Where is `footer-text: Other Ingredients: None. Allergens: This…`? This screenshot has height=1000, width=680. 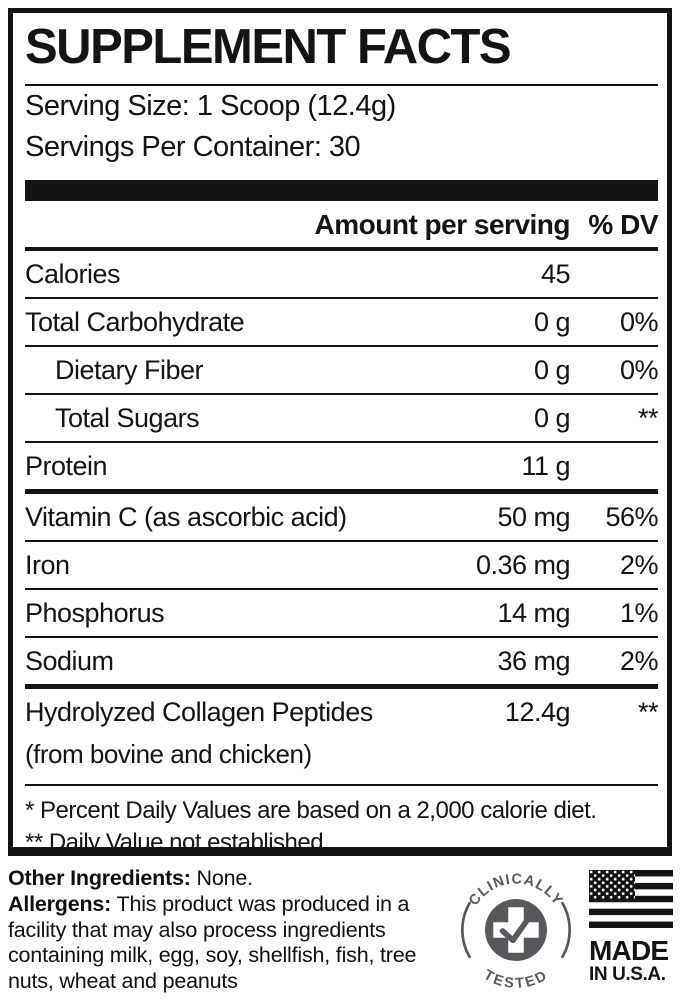
footer-text: Other Ingredients: None. Allergens: This… is located at coordinates (234, 930).